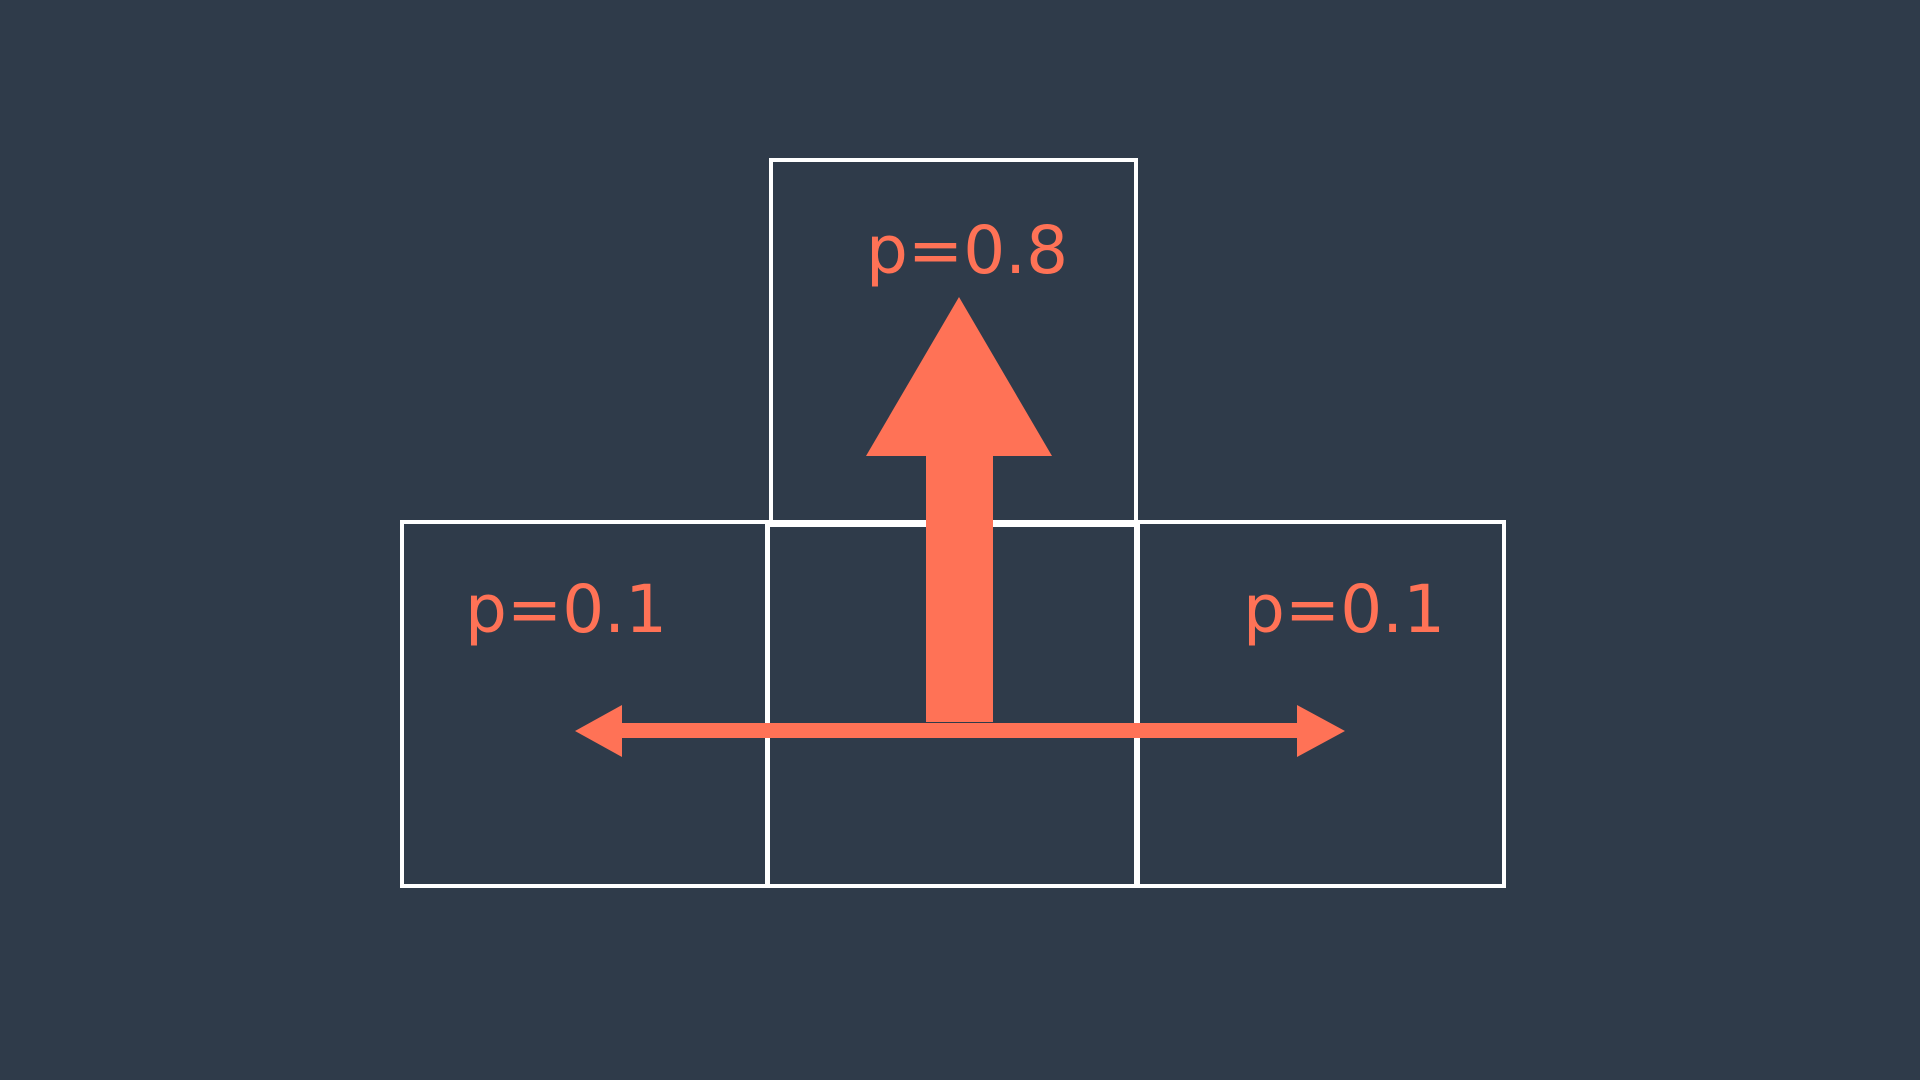  I want to click on grid-cell-right, so click(1321, 704).